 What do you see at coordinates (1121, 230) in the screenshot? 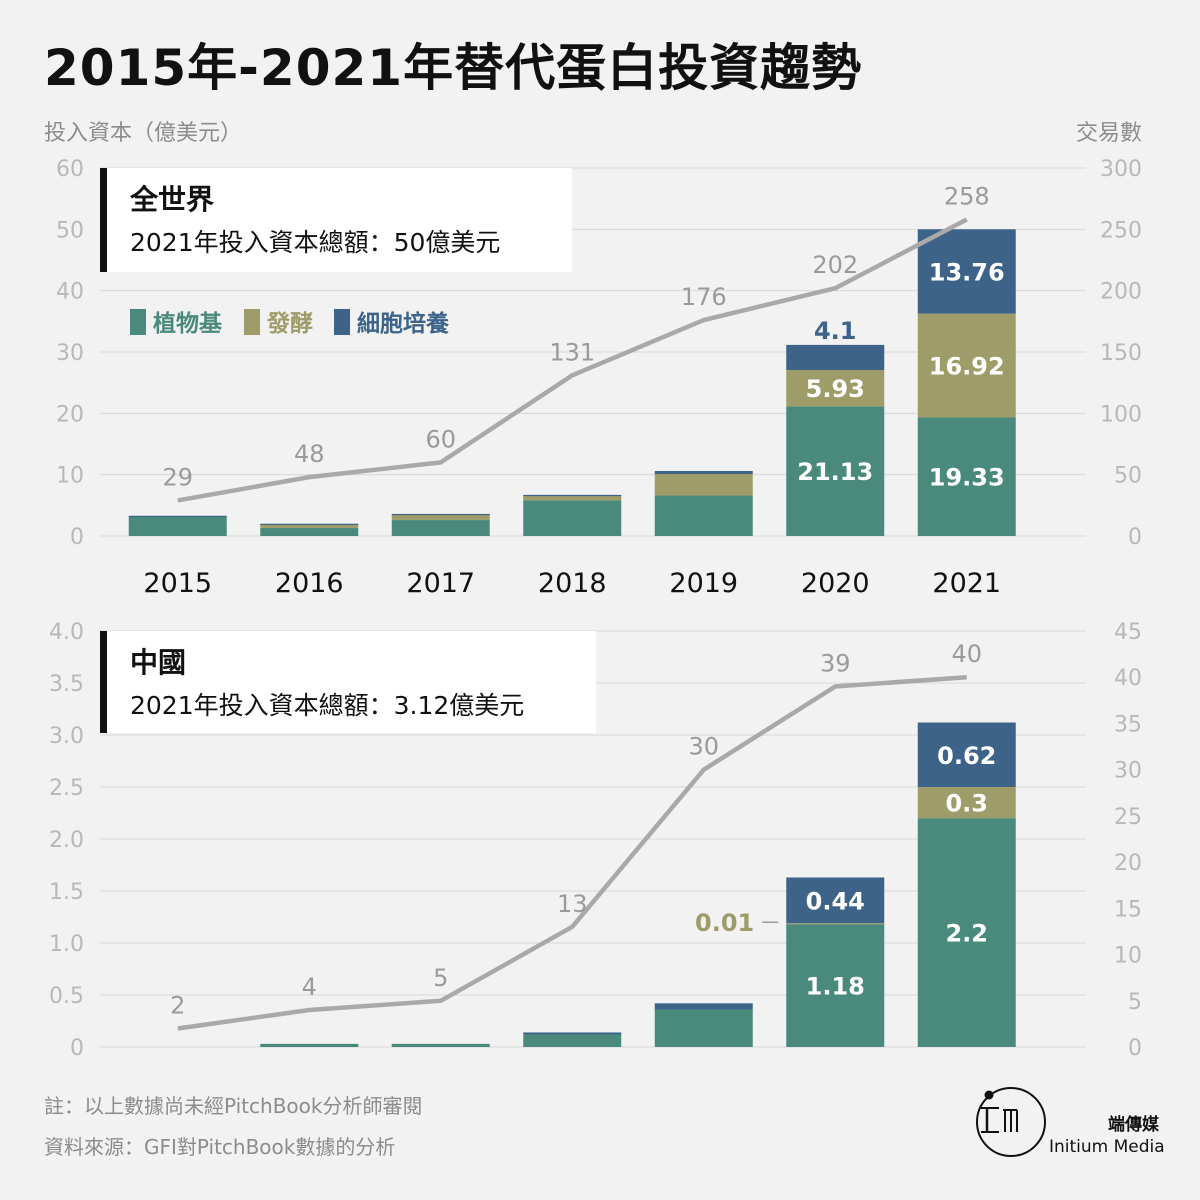
I see `y2-tick-label: 250` at bounding box center [1121, 230].